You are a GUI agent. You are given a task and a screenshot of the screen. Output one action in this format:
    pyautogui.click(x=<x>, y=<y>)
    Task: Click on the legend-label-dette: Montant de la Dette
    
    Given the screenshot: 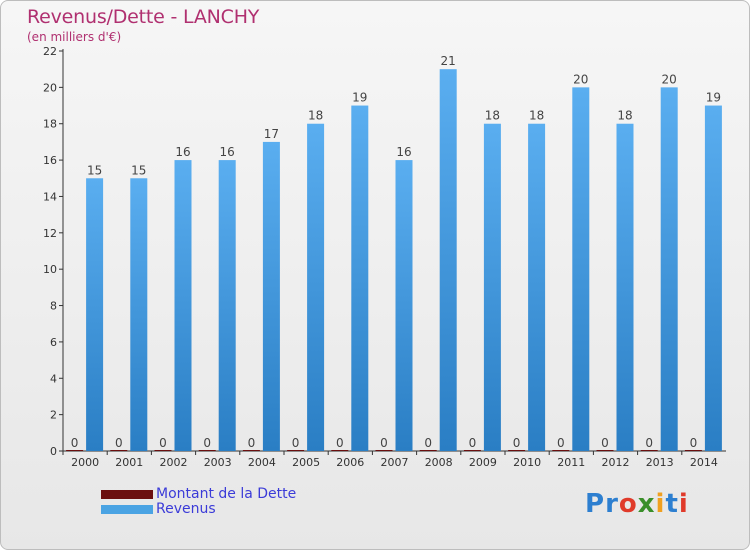 What is the action you would take?
    pyautogui.click(x=226, y=494)
    